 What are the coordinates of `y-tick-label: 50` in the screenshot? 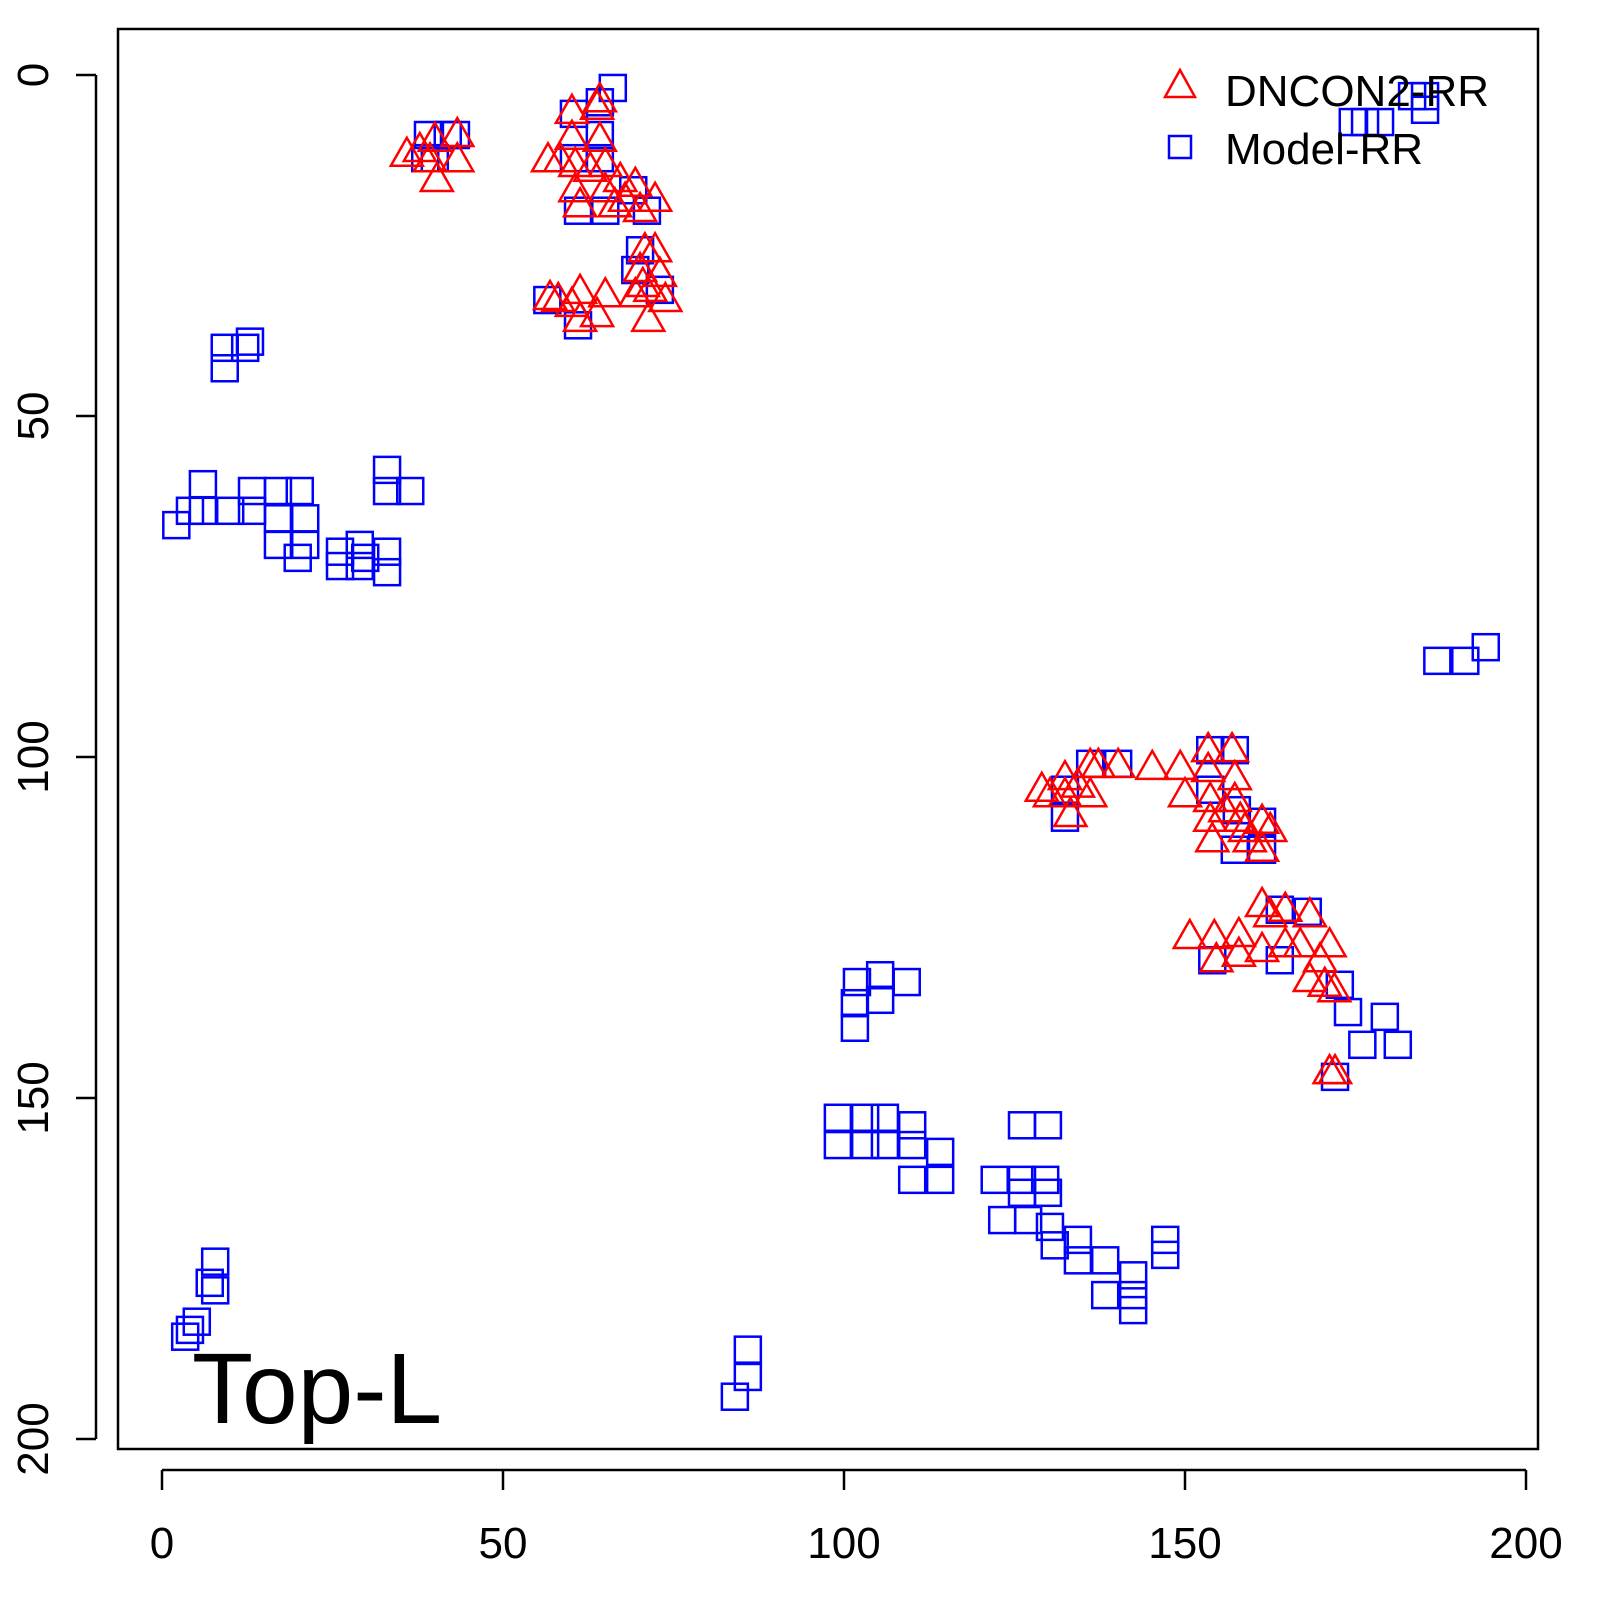 It's located at (33, 416).